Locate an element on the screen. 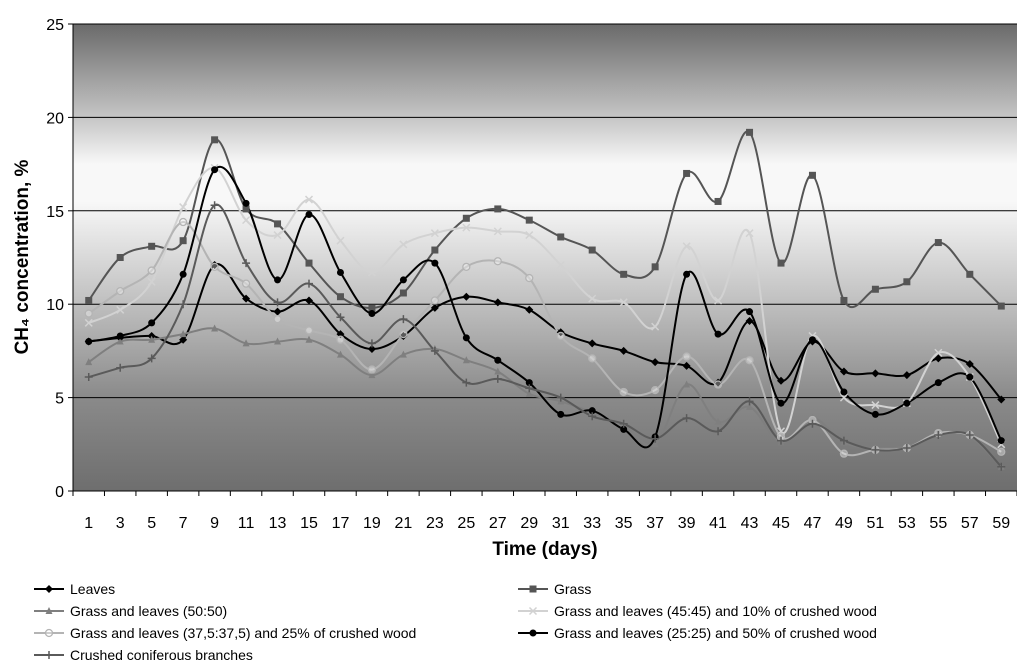 The image size is (1017, 666). x-tick-label: 7 is located at coordinates (183, 523).